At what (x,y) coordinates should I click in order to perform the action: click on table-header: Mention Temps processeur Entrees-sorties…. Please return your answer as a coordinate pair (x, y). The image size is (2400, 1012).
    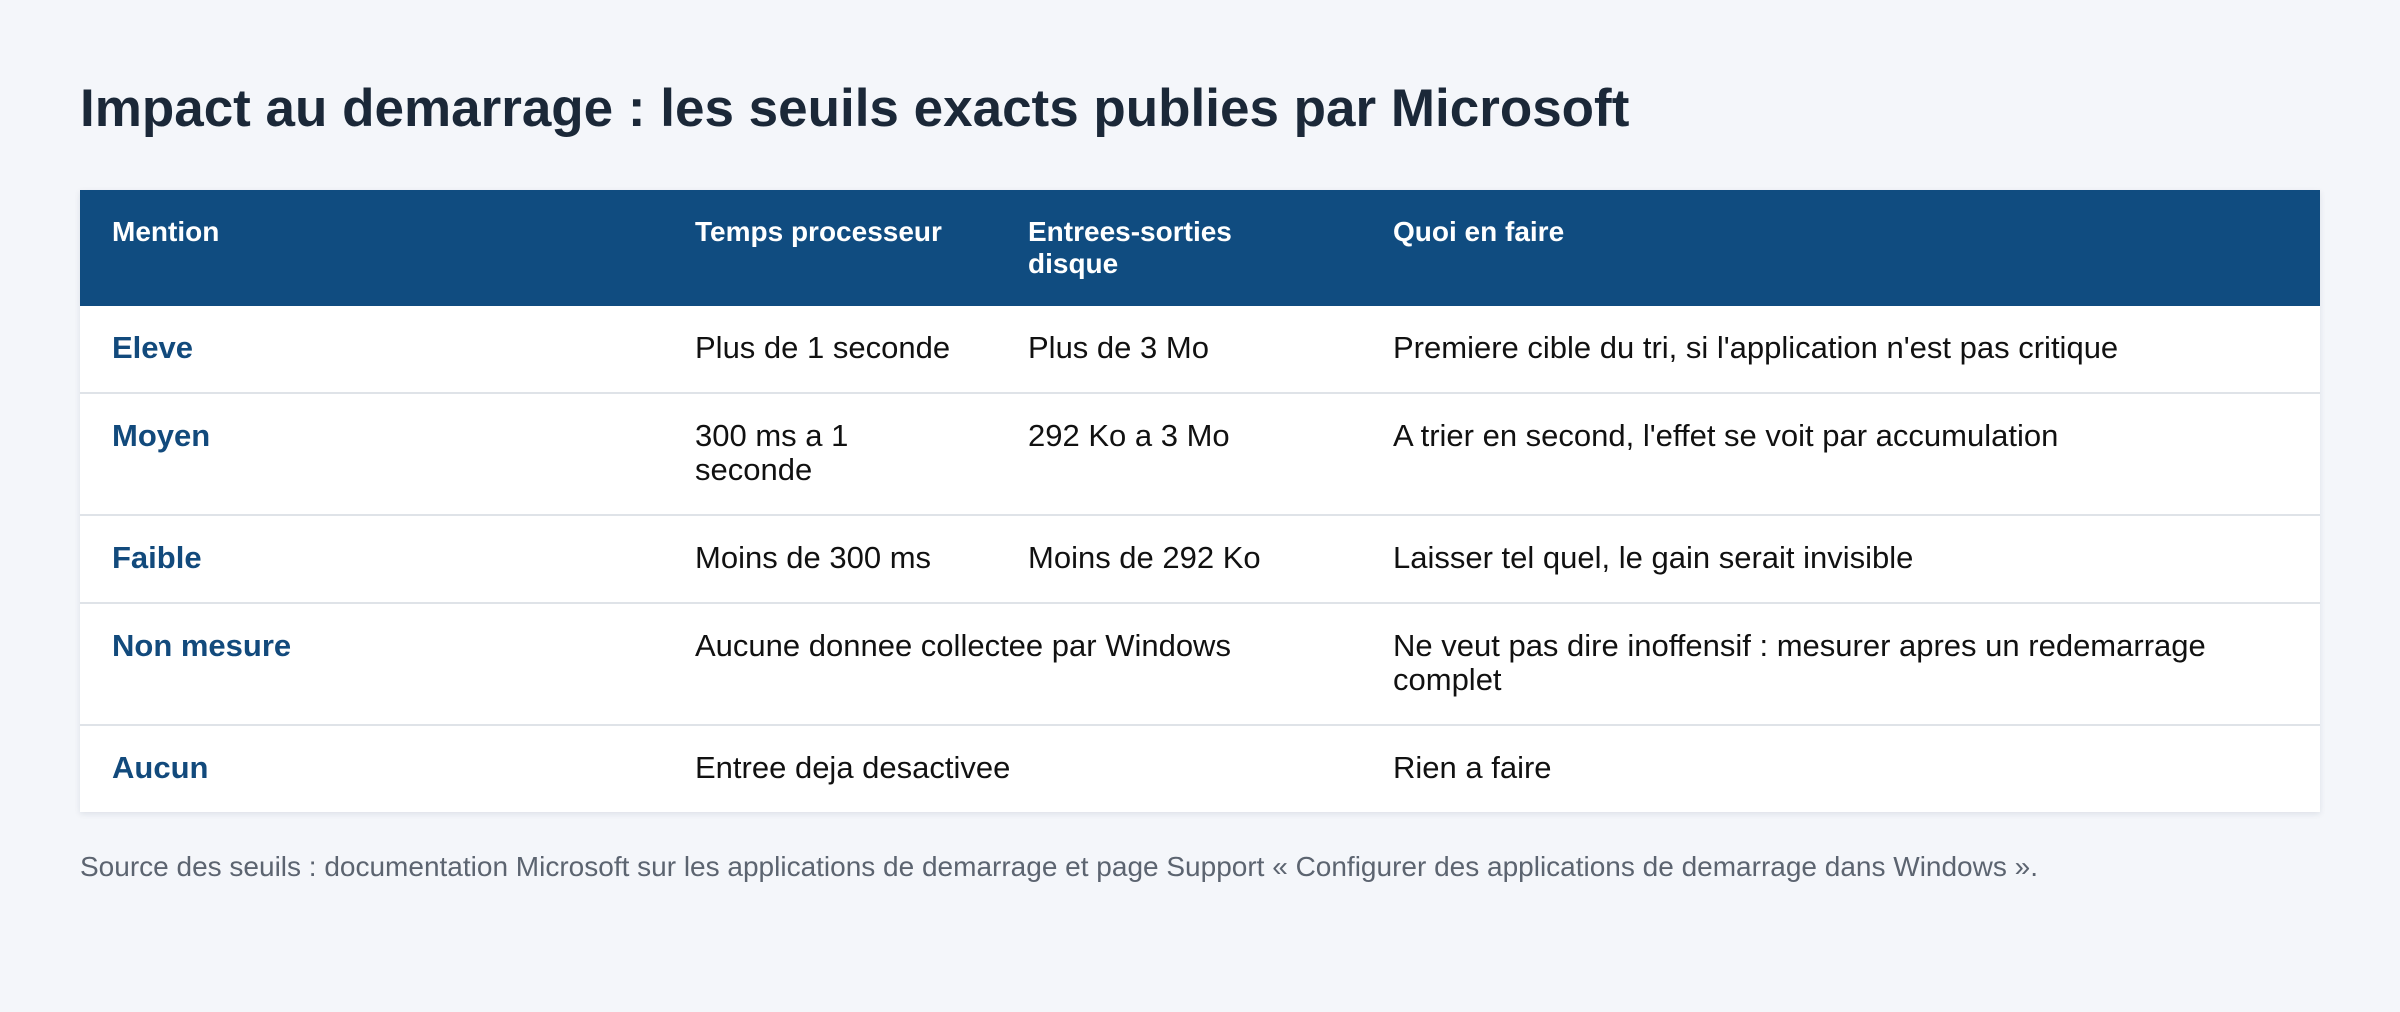
    Looking at the image, I should click on (1200, 248).